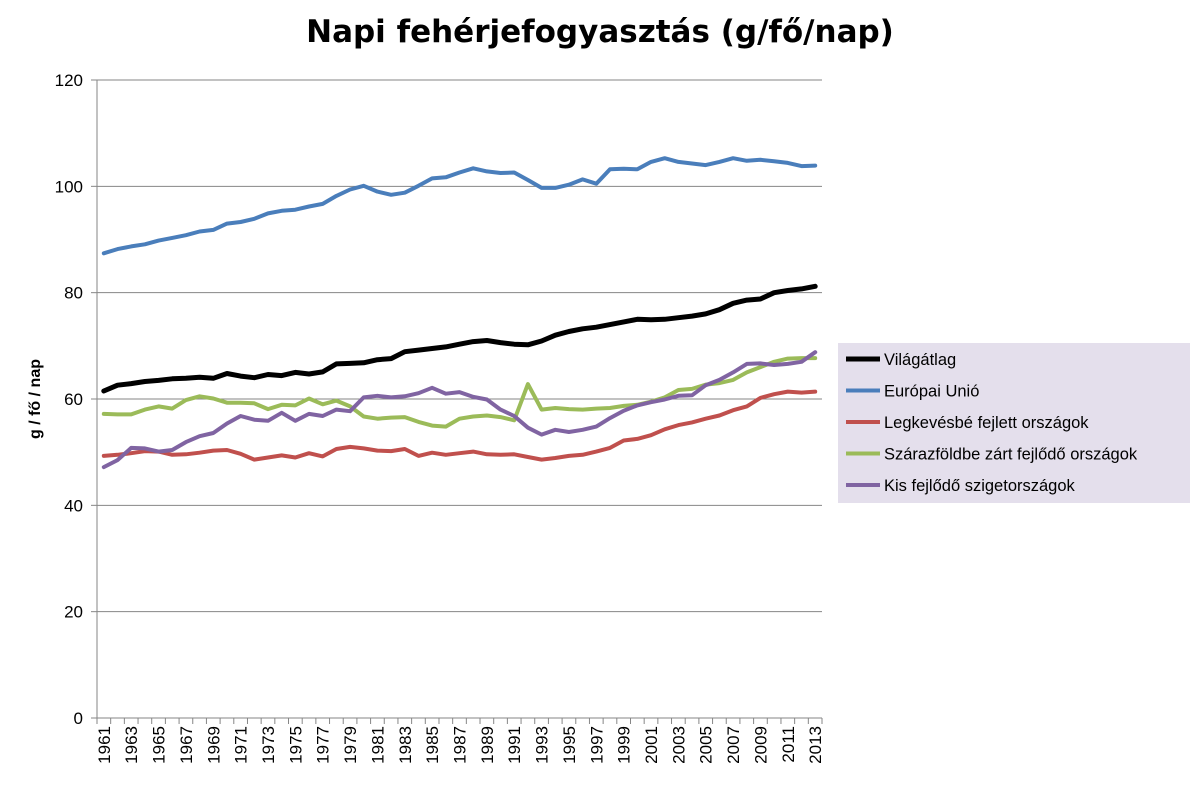 The height and width of the screenshot is (785, 1200). I want to click on x-tick-label: 1995, so click(569, 745).